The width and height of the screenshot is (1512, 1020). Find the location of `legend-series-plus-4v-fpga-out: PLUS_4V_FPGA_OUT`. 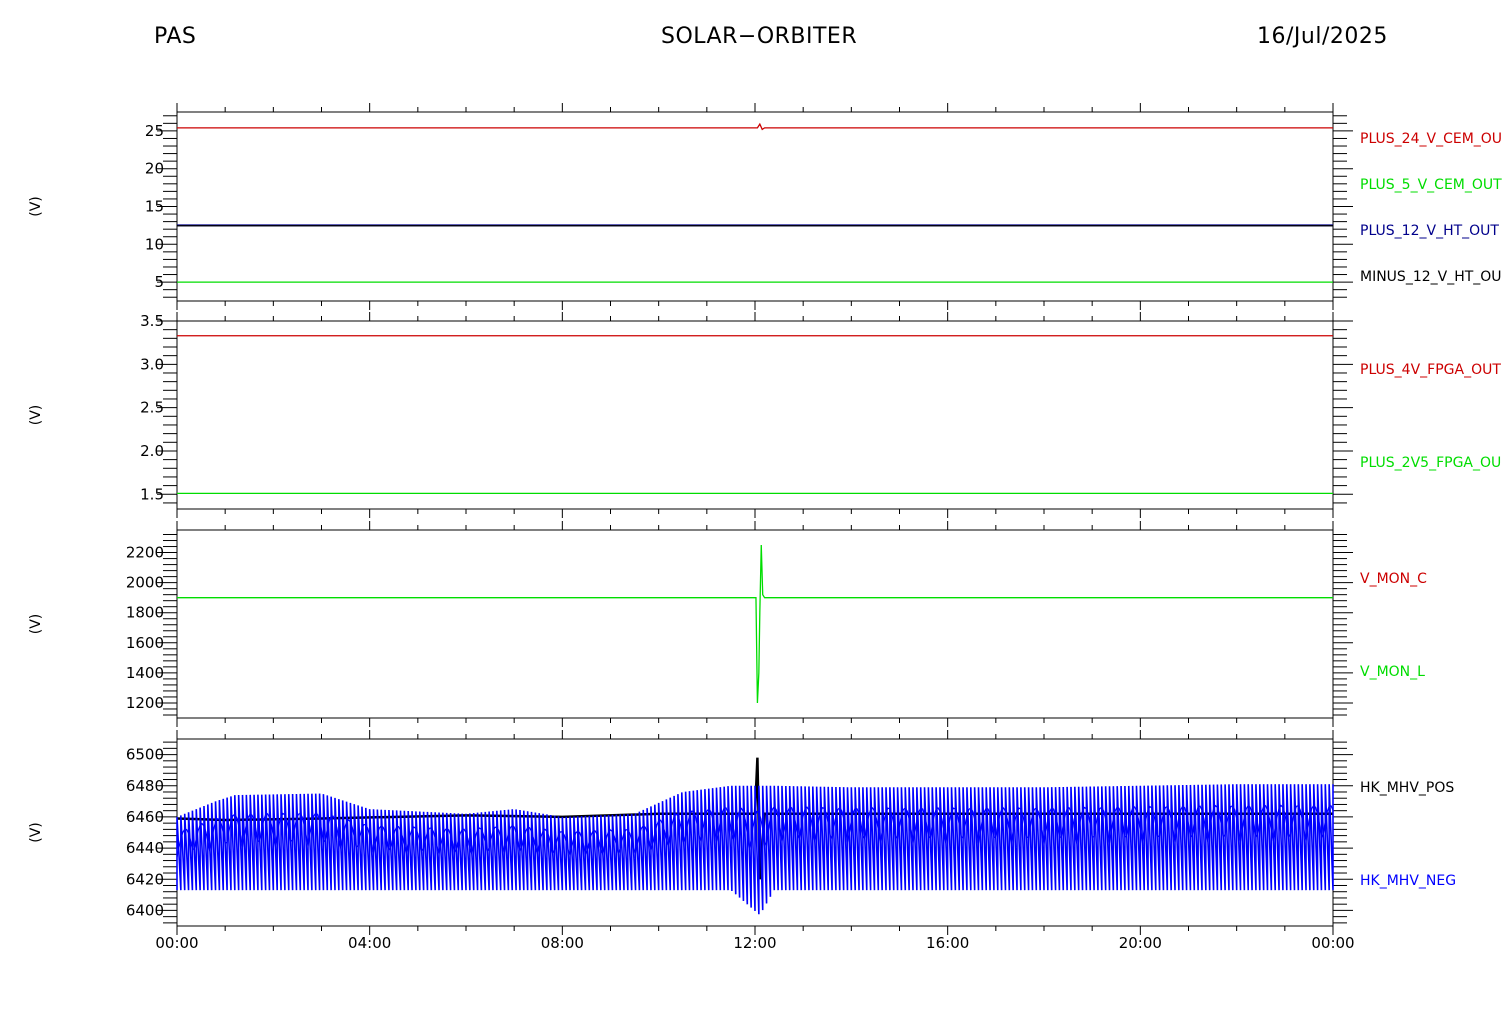

legend-series-plus-4v-fpga-out: PLUS_4V_FPGA_OUT is located at coordinates (1430, 370).